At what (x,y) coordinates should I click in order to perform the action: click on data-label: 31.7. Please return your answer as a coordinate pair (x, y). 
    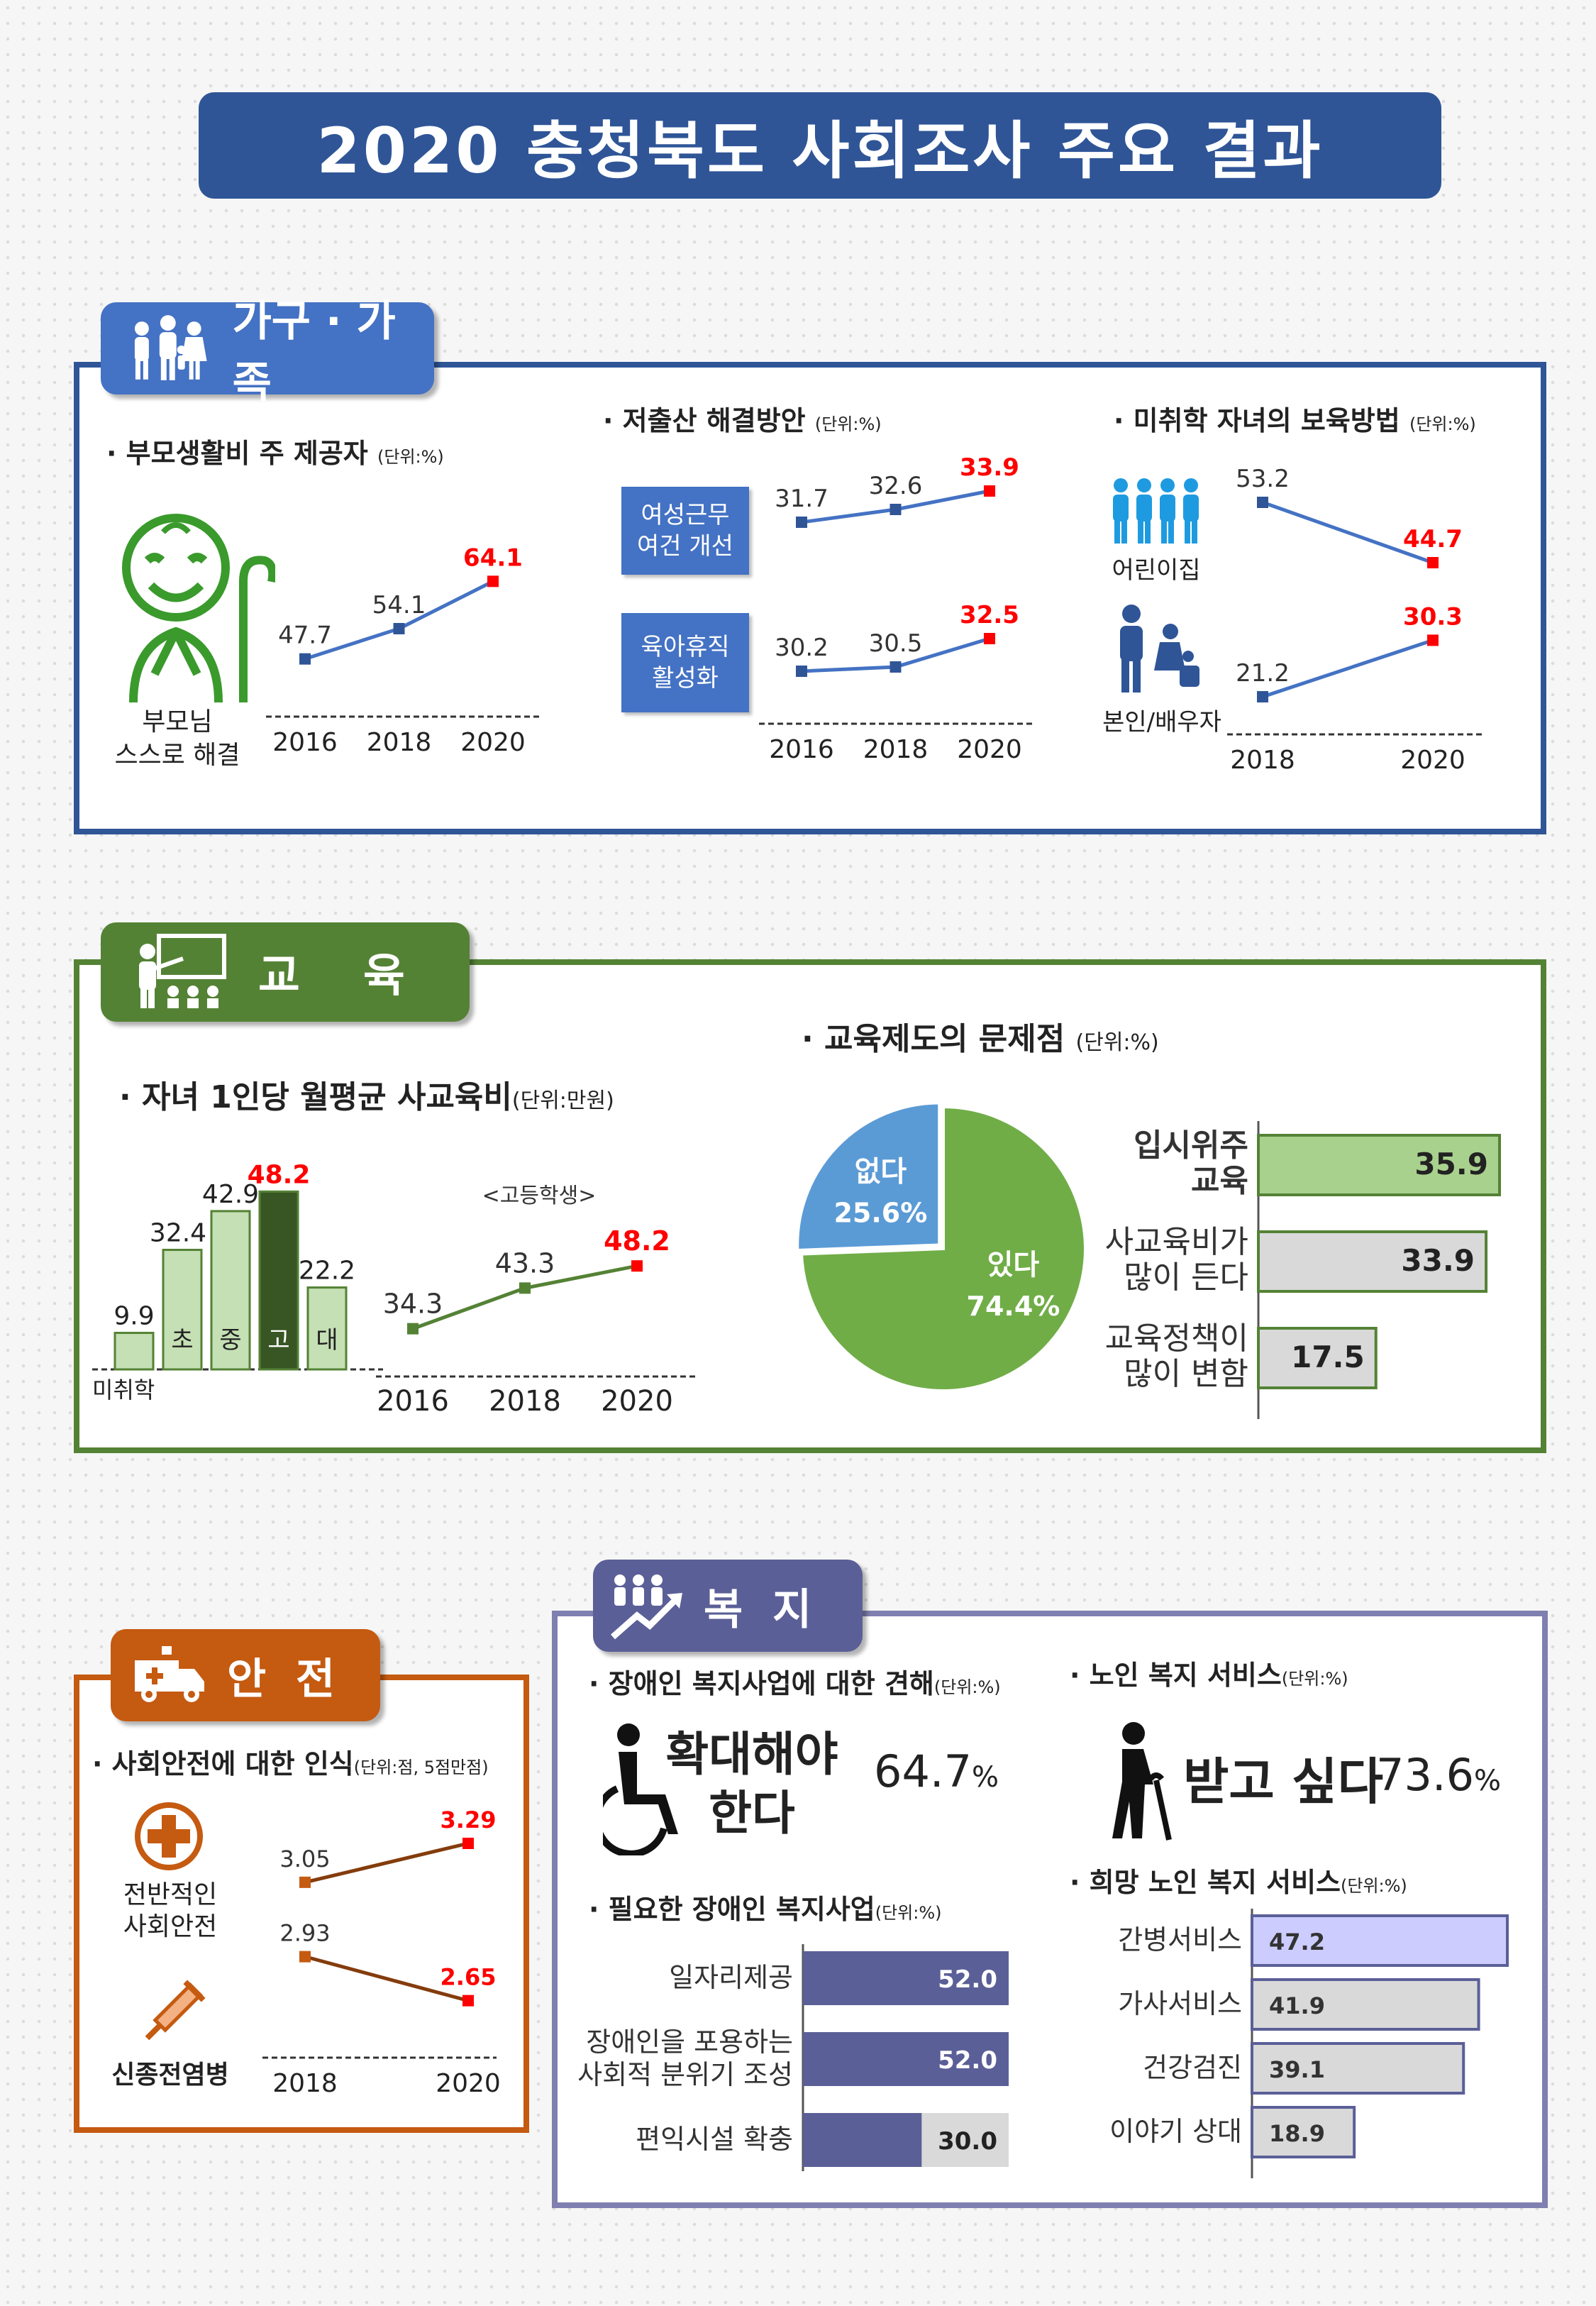
    Looking at the image, I should click on (802, 499).